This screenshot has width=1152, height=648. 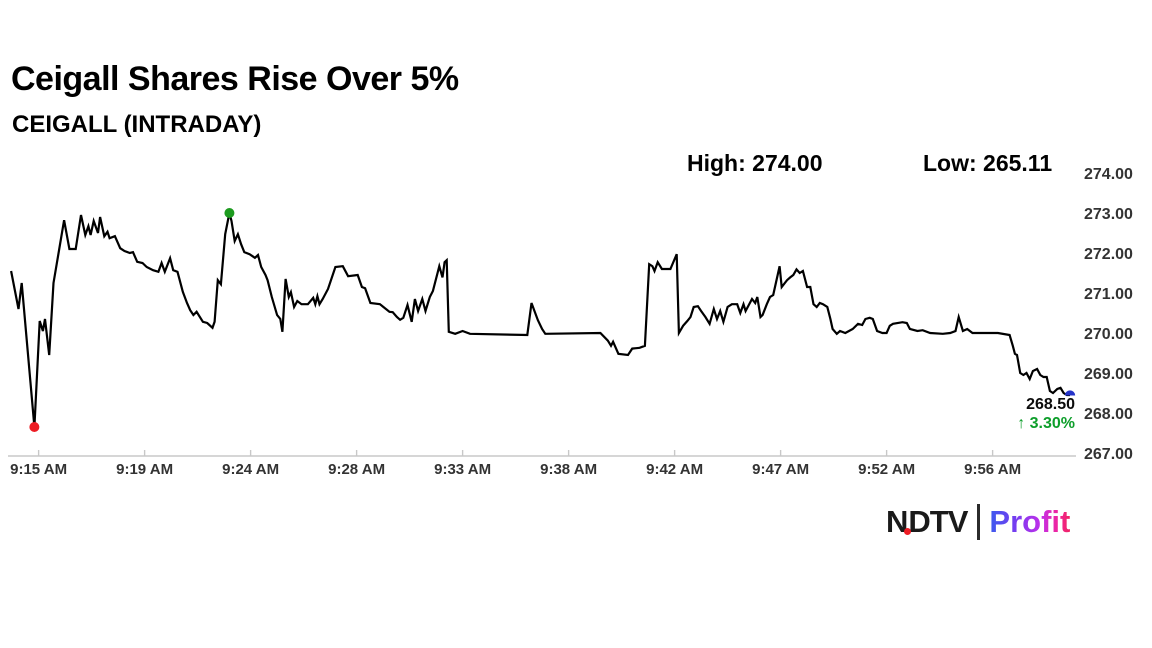 I want to click on x-axis-label: 9:42 AM, so click(x=675, y=469).